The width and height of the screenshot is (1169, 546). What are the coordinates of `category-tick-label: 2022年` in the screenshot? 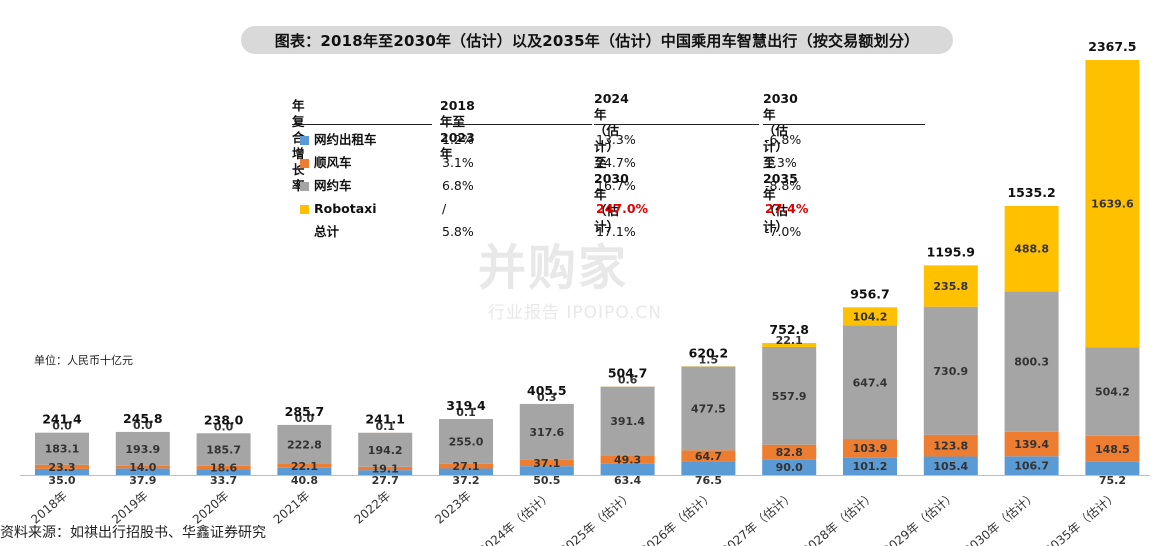 It's located at (373, 508).